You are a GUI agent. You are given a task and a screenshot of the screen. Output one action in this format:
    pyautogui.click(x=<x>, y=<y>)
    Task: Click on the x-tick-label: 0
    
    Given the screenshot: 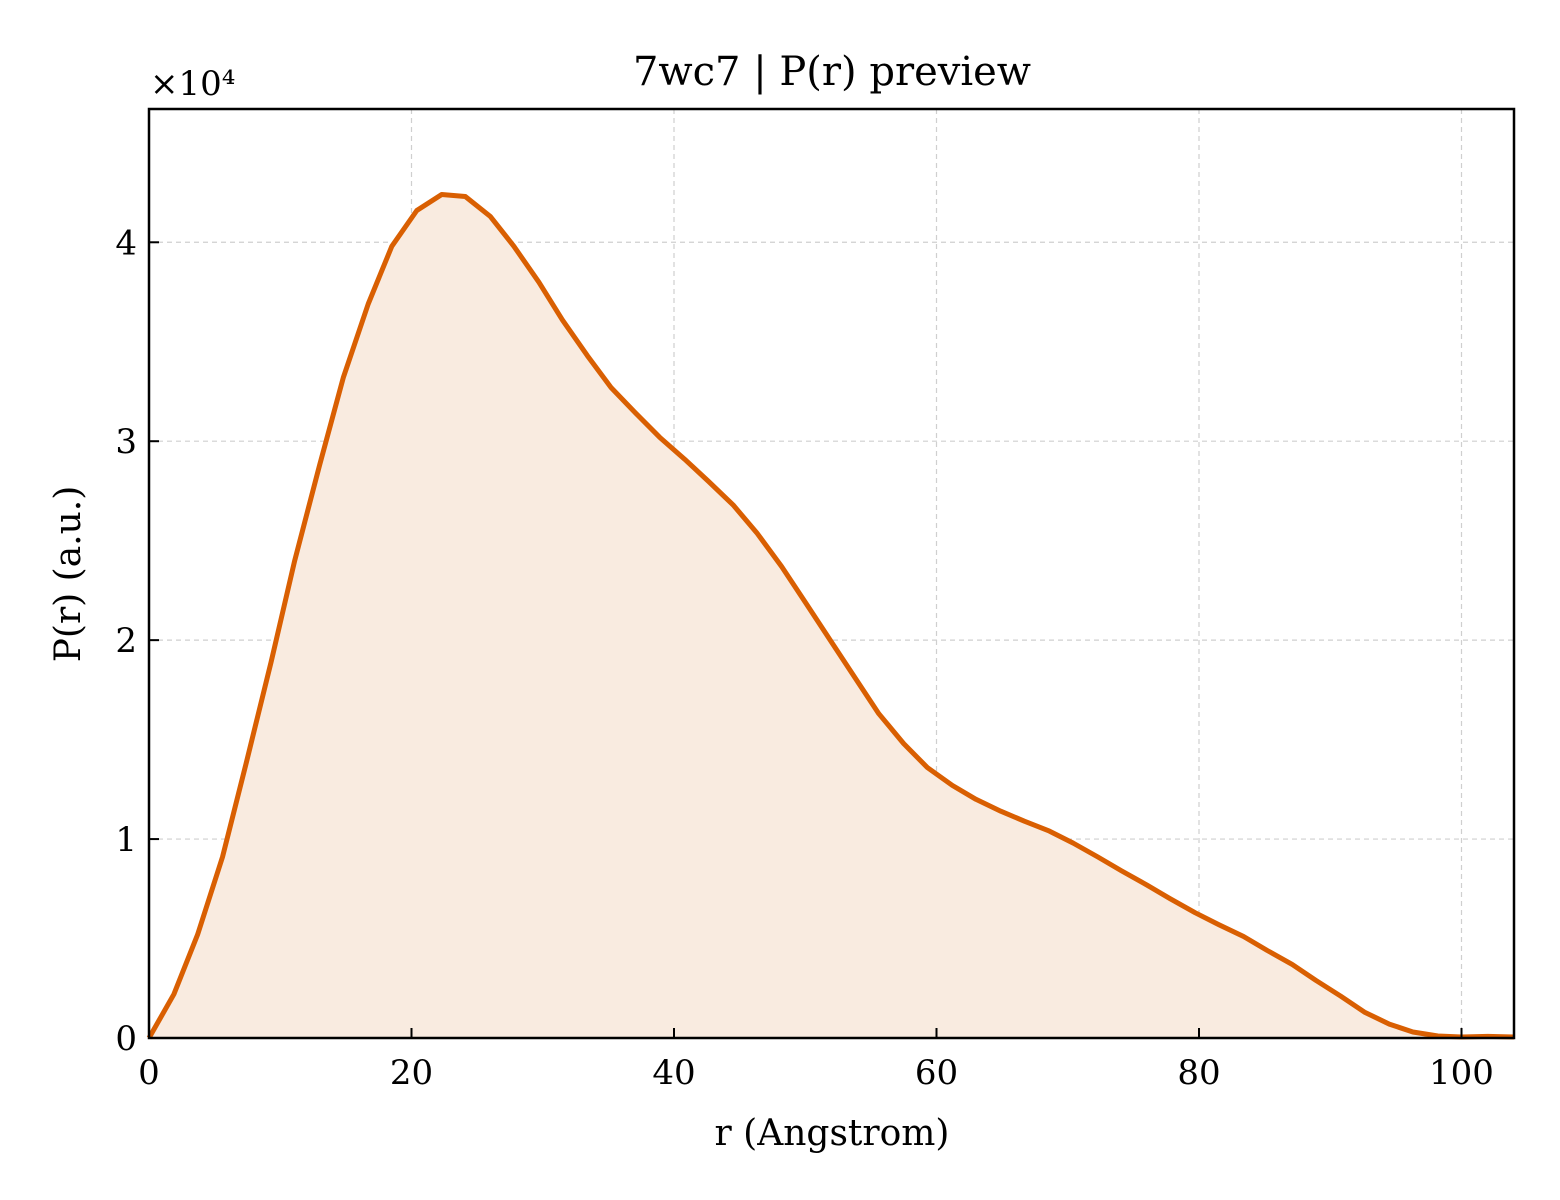 What is the action you would take?
    pyautogui.click(x=149, y=1073)
    